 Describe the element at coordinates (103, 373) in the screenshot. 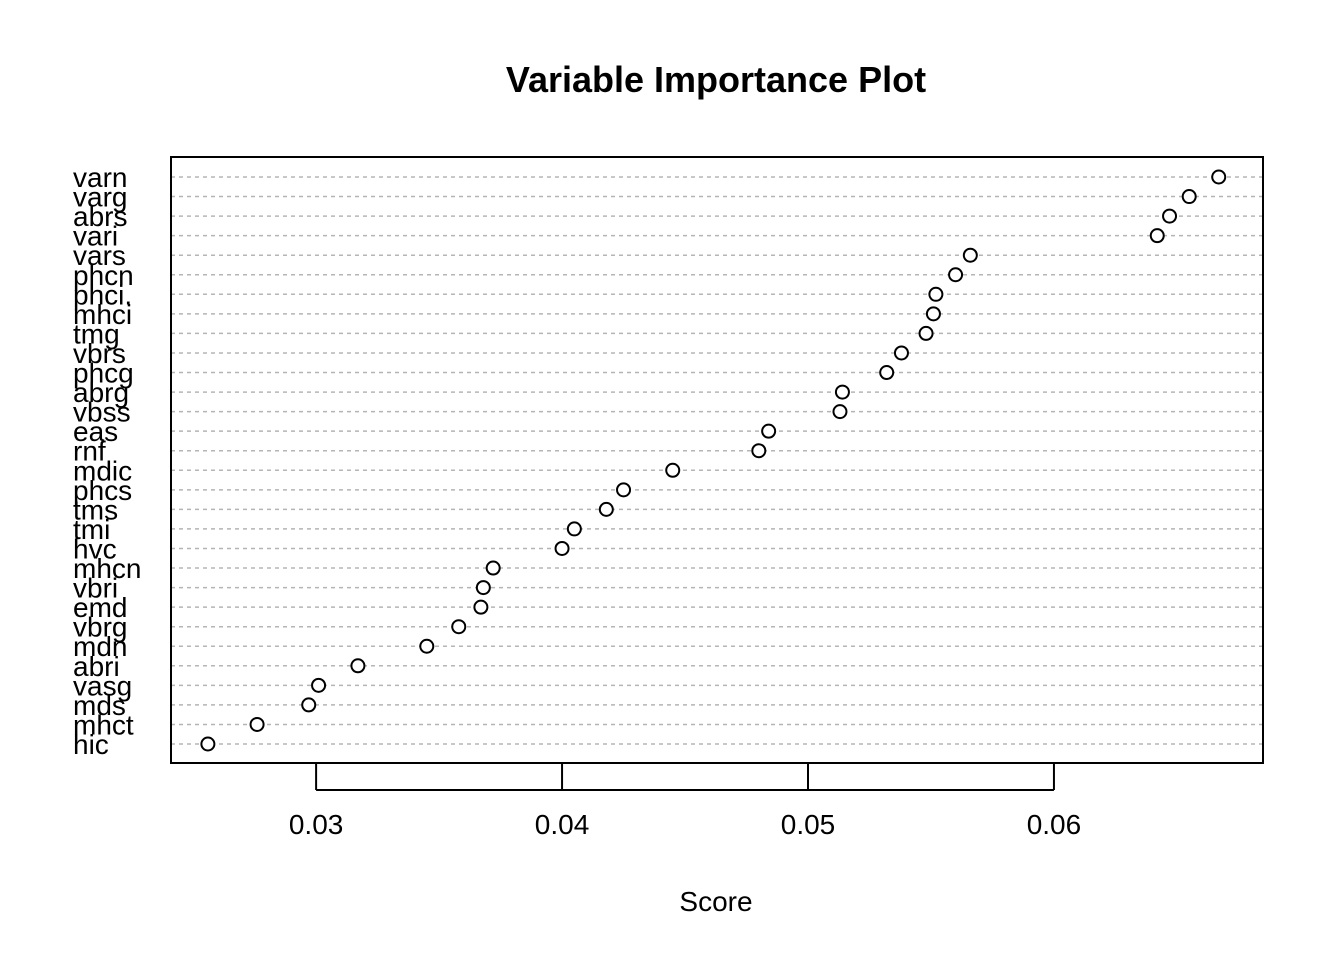

I see `category-label: phcg` at that location.